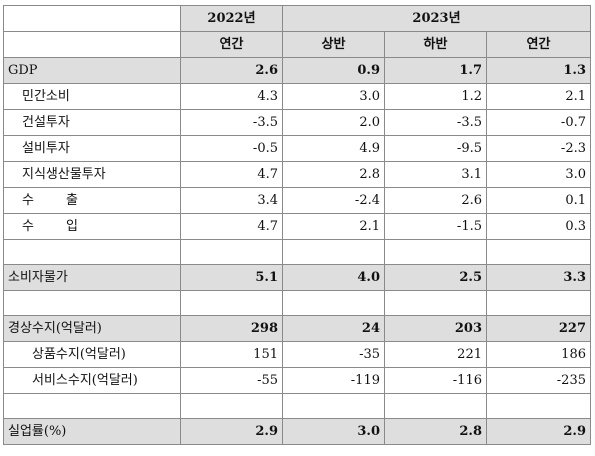  I want to click on cell-2023-h2: 1.2, so click(435, 96).